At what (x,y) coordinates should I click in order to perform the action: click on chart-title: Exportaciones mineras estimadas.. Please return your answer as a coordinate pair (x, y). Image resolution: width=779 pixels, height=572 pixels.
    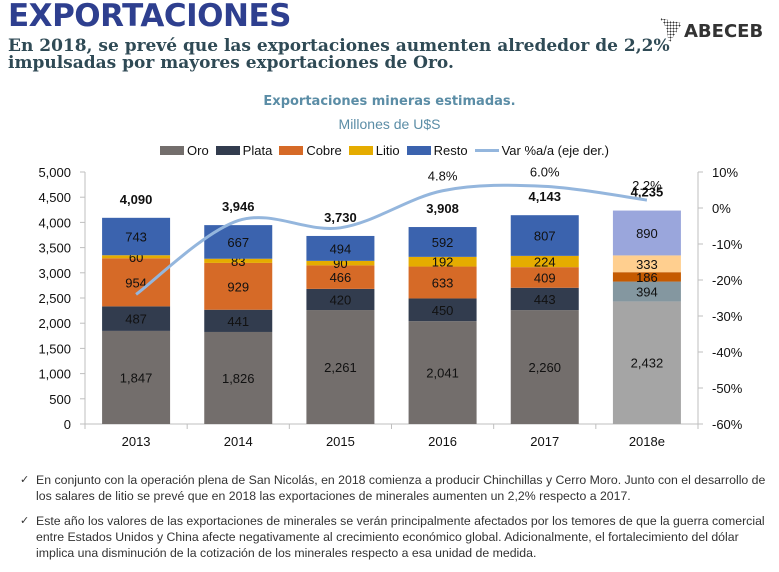
    Looking at the image, I should click on (389, 101).